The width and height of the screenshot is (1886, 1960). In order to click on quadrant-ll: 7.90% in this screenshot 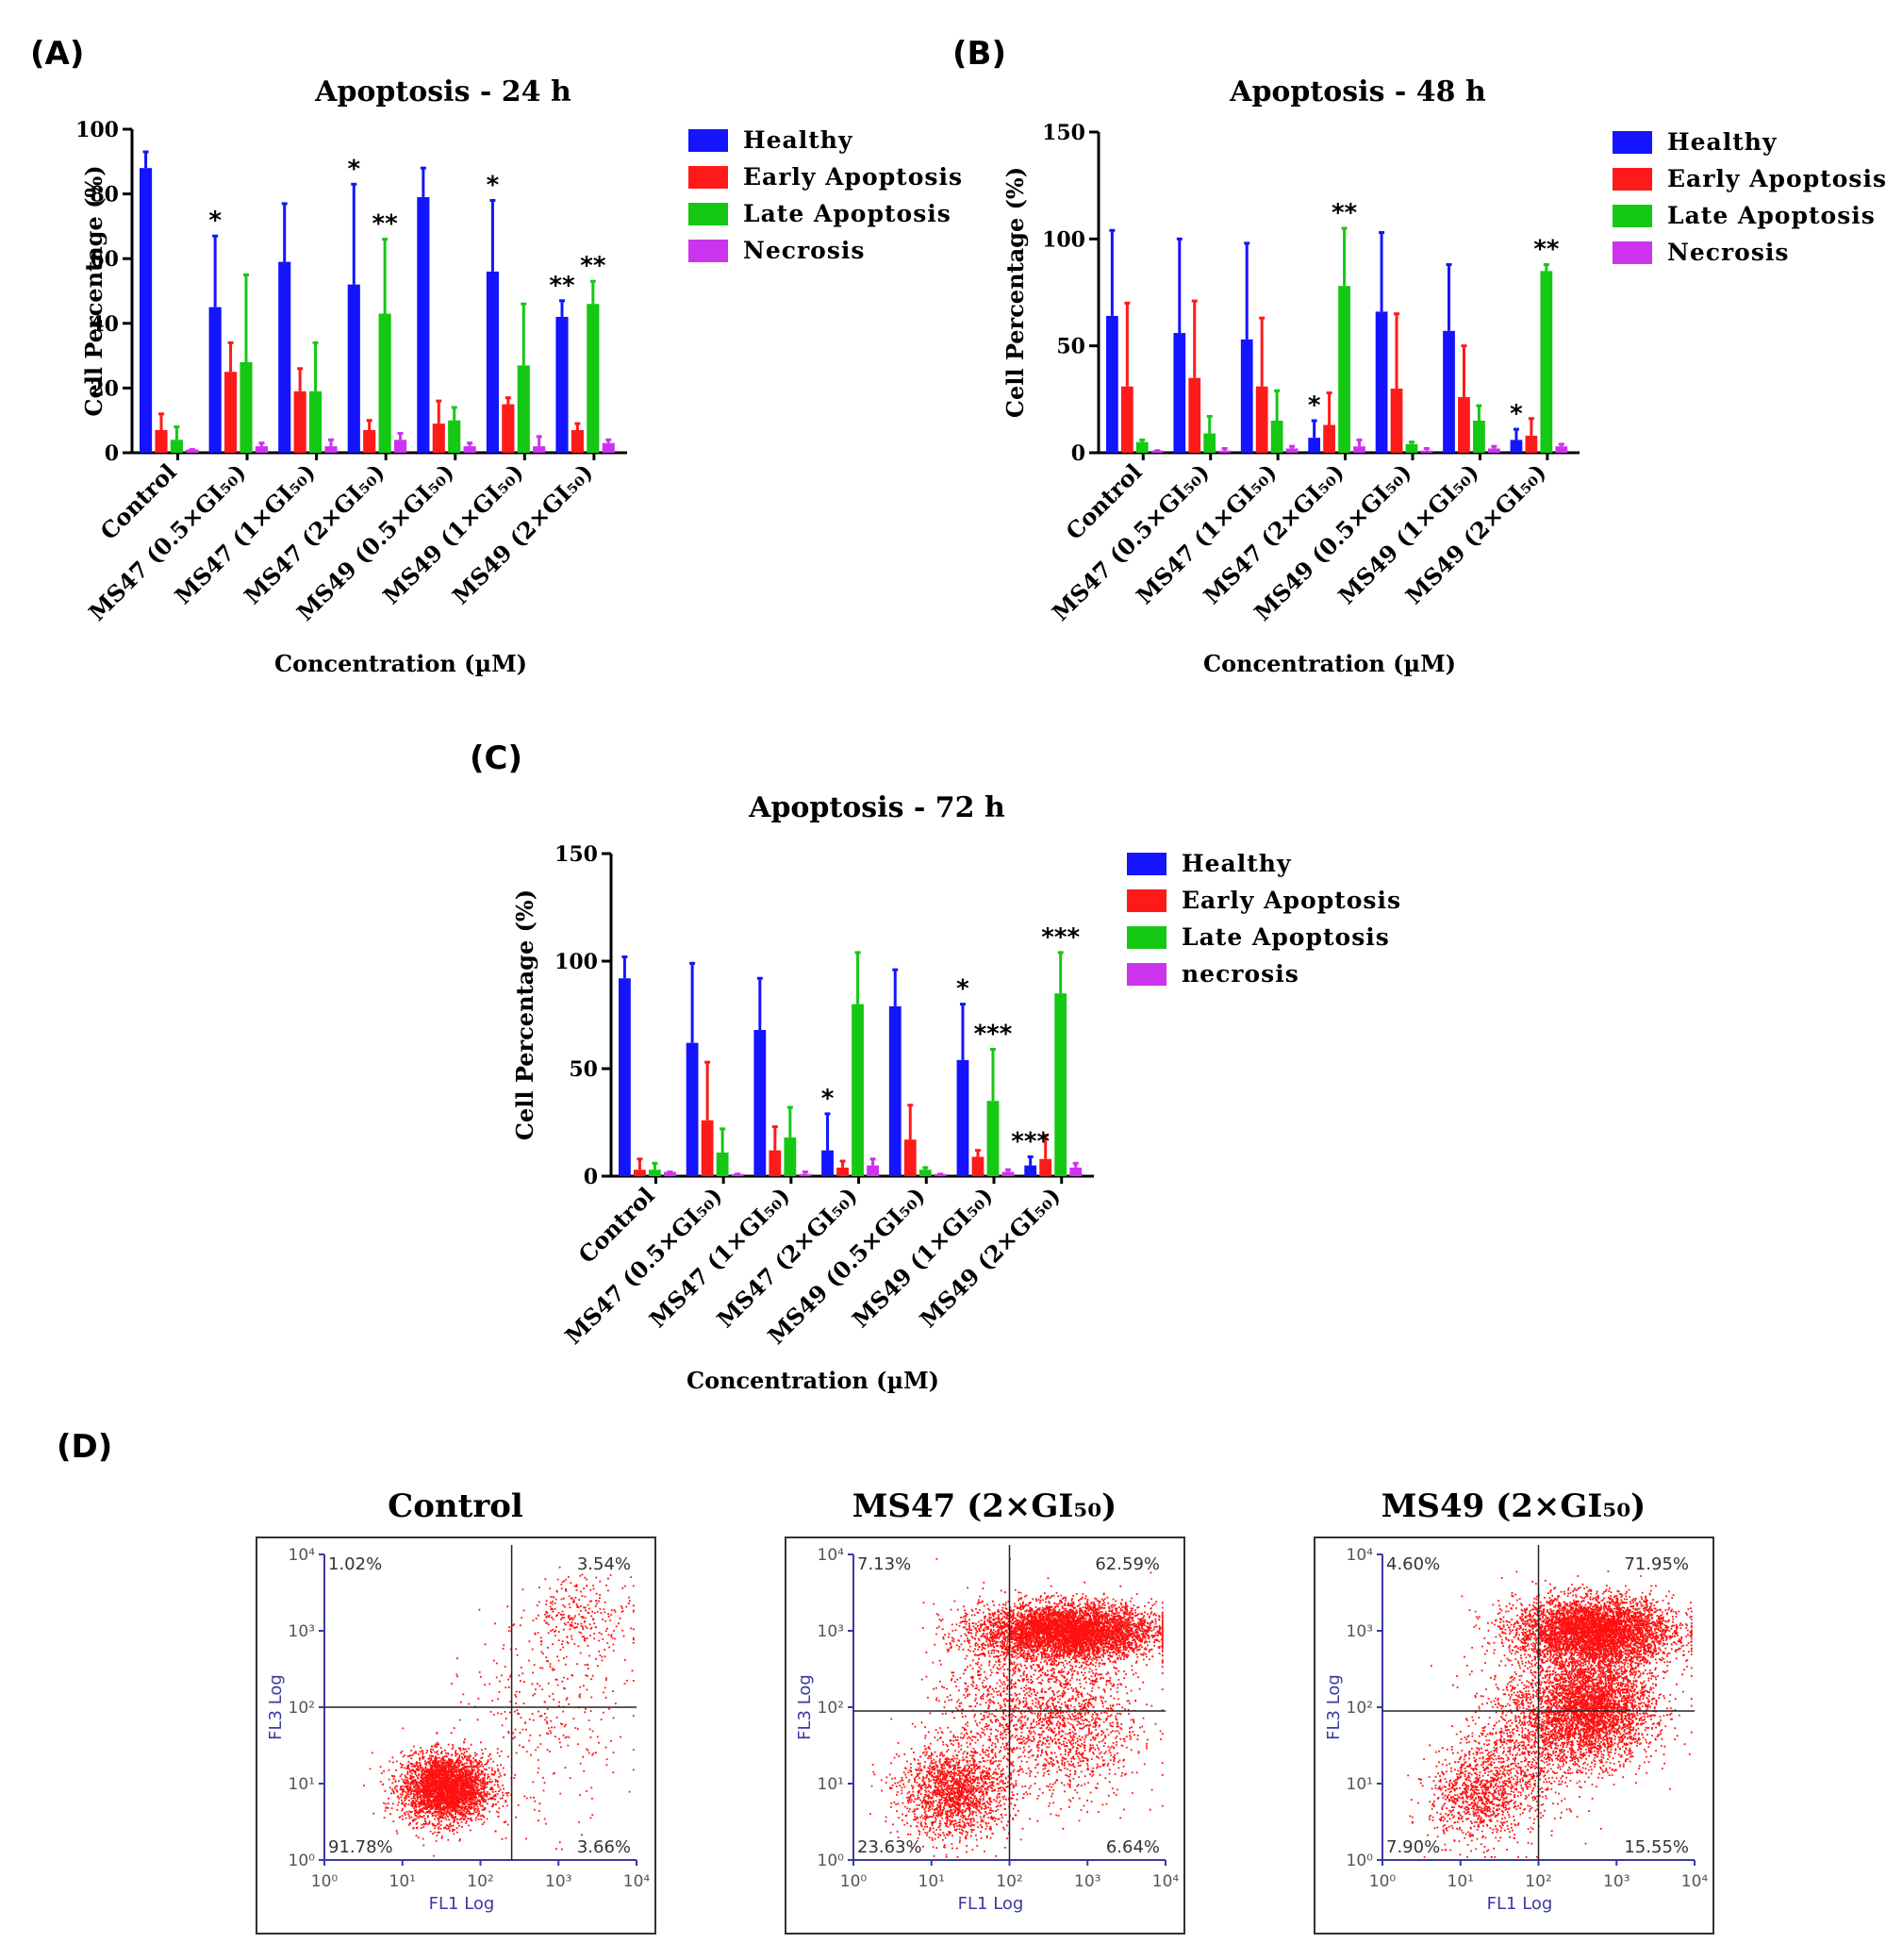, I will do `click(1413, 1847)`.